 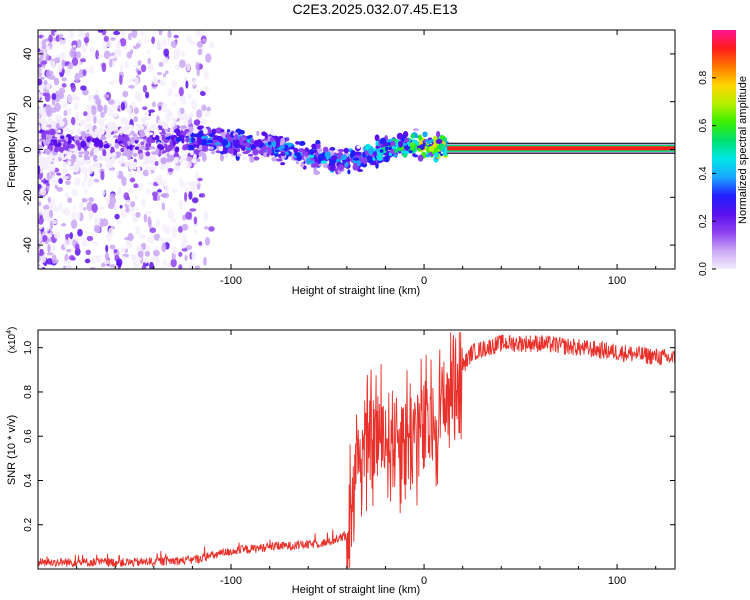 What do you see at coordinates (28, 197) in the screenshot?
I see `spectrogram-y-tick-label: -20` at bounding box center [28, 197].